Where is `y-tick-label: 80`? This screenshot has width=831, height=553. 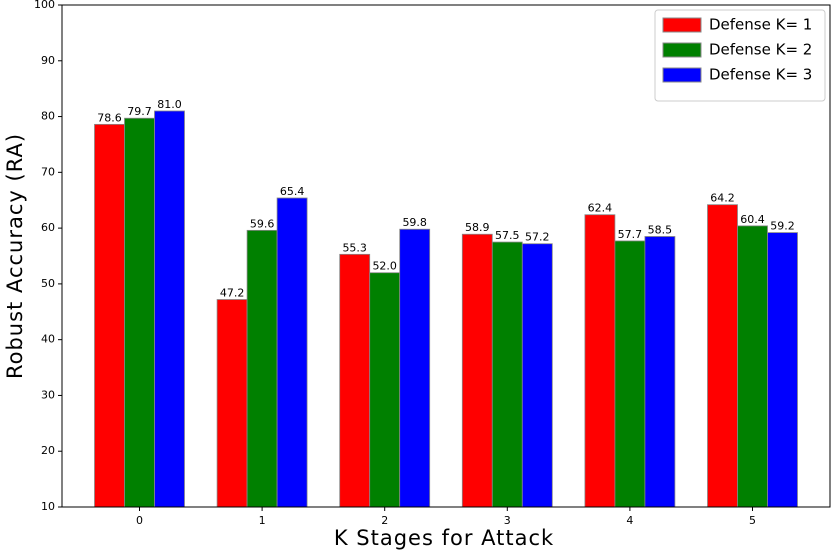 y-tick-label: 80 is located at coordinates (48, 116).